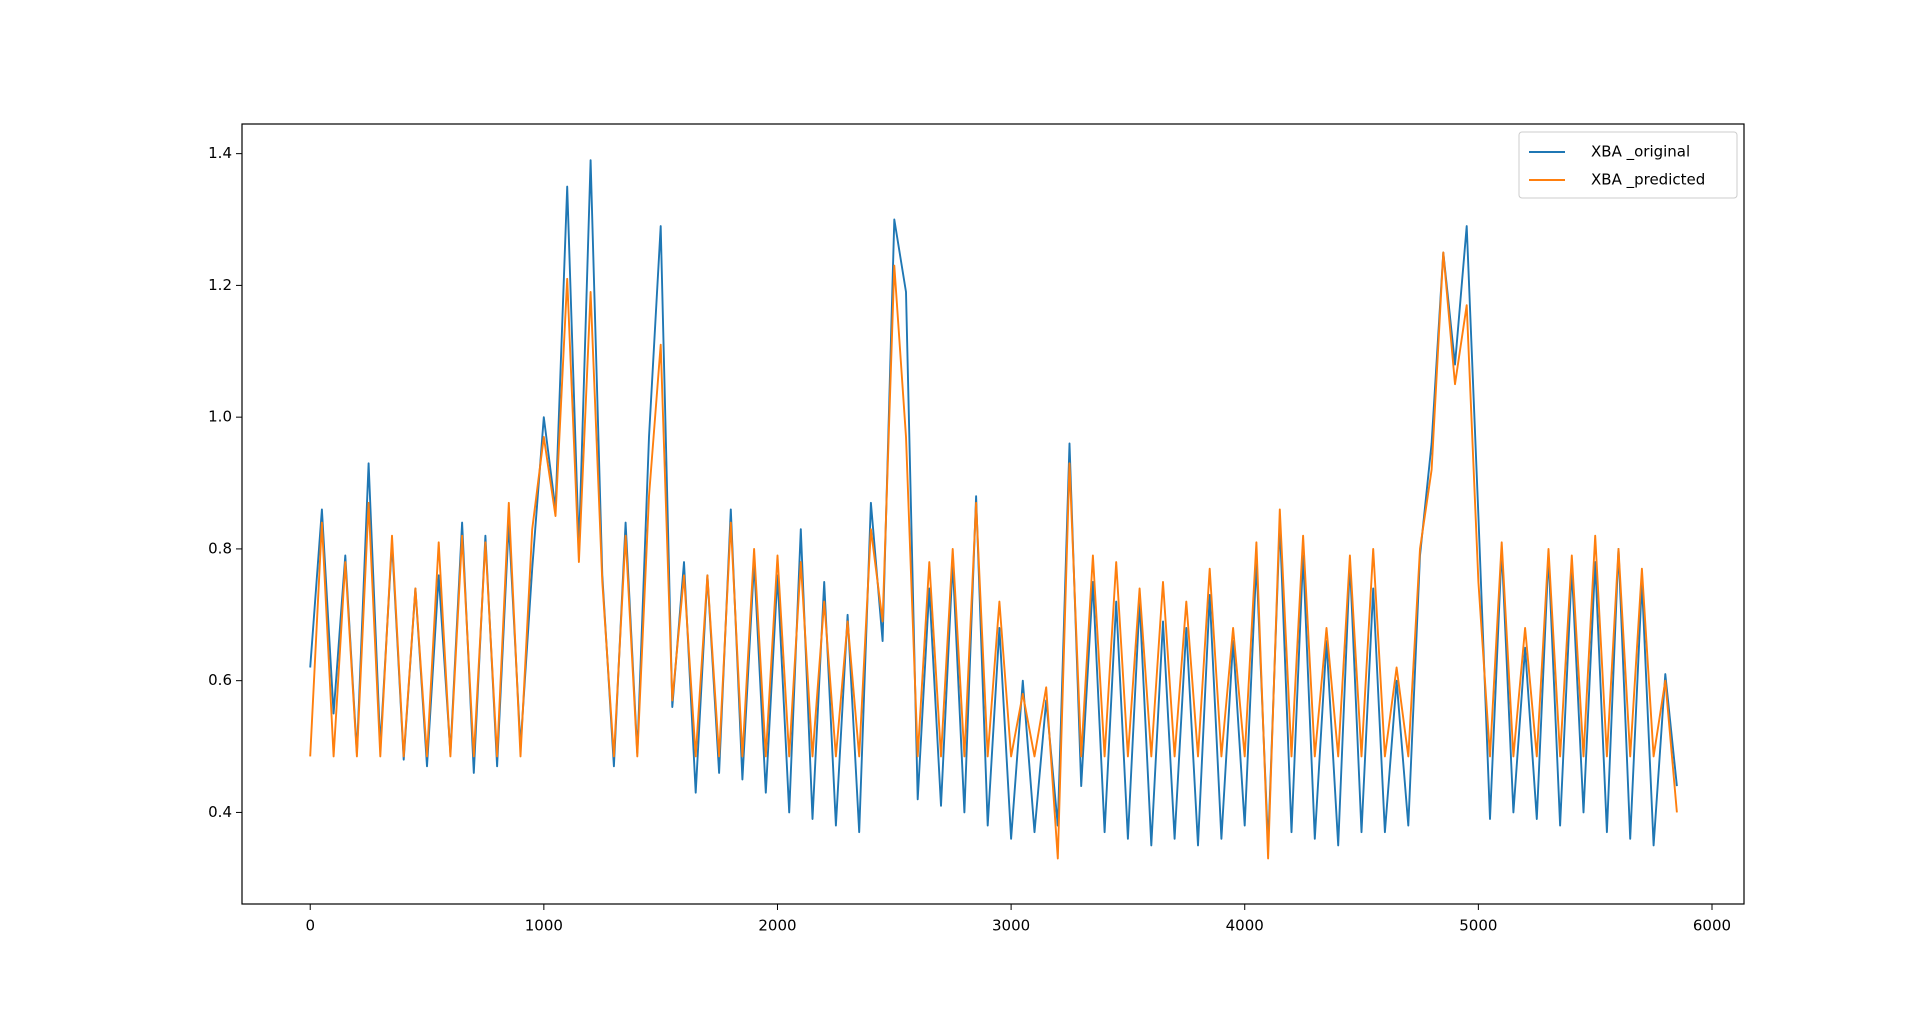  What do you see at coordinates (1640, 152) in the screenshot?
I see `legend-label: XBA _original` at bounding box center [1640, 152].